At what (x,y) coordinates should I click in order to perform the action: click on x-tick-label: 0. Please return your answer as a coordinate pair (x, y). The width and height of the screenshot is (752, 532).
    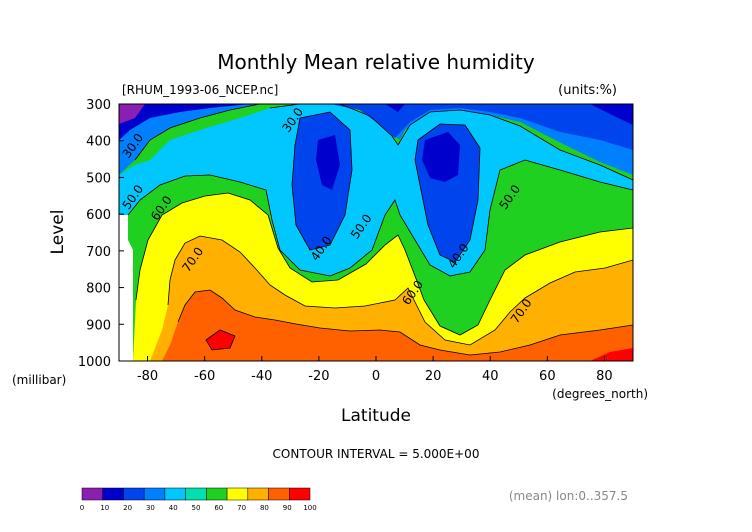
    Looking at the image, I should click on (376, 376).